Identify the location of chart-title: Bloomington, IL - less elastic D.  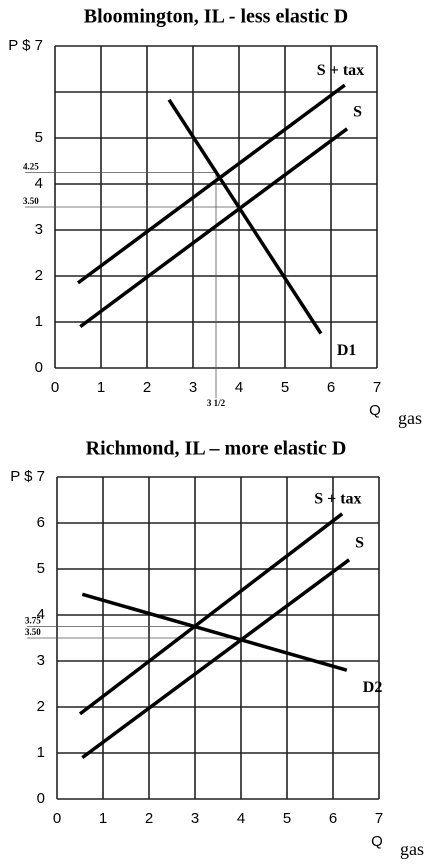
(216, 17).